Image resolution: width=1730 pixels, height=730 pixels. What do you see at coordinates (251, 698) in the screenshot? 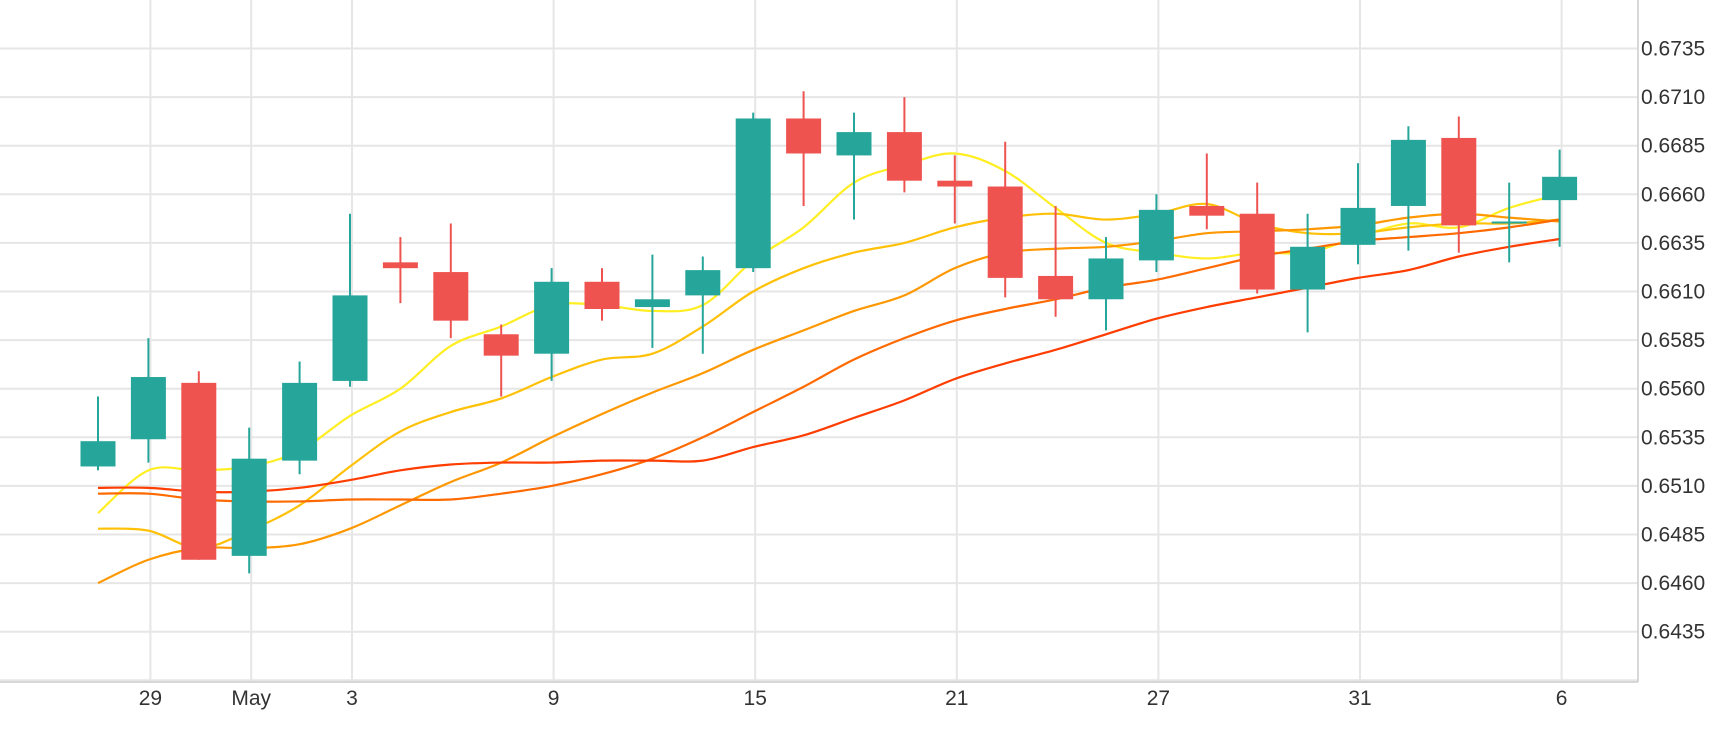
I see `x-tick-label: May` at bounding box center [251, 698].